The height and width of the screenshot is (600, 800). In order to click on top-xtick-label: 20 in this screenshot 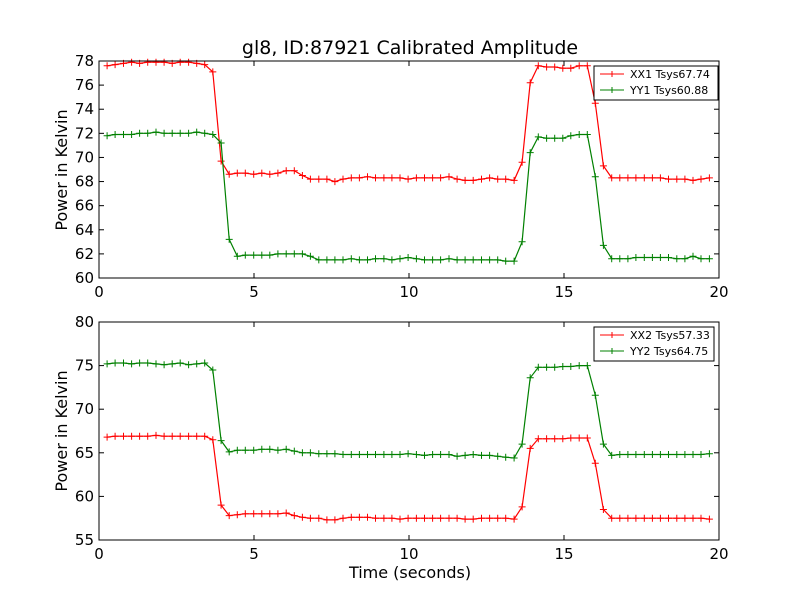, I will do `click(718, 292)`.